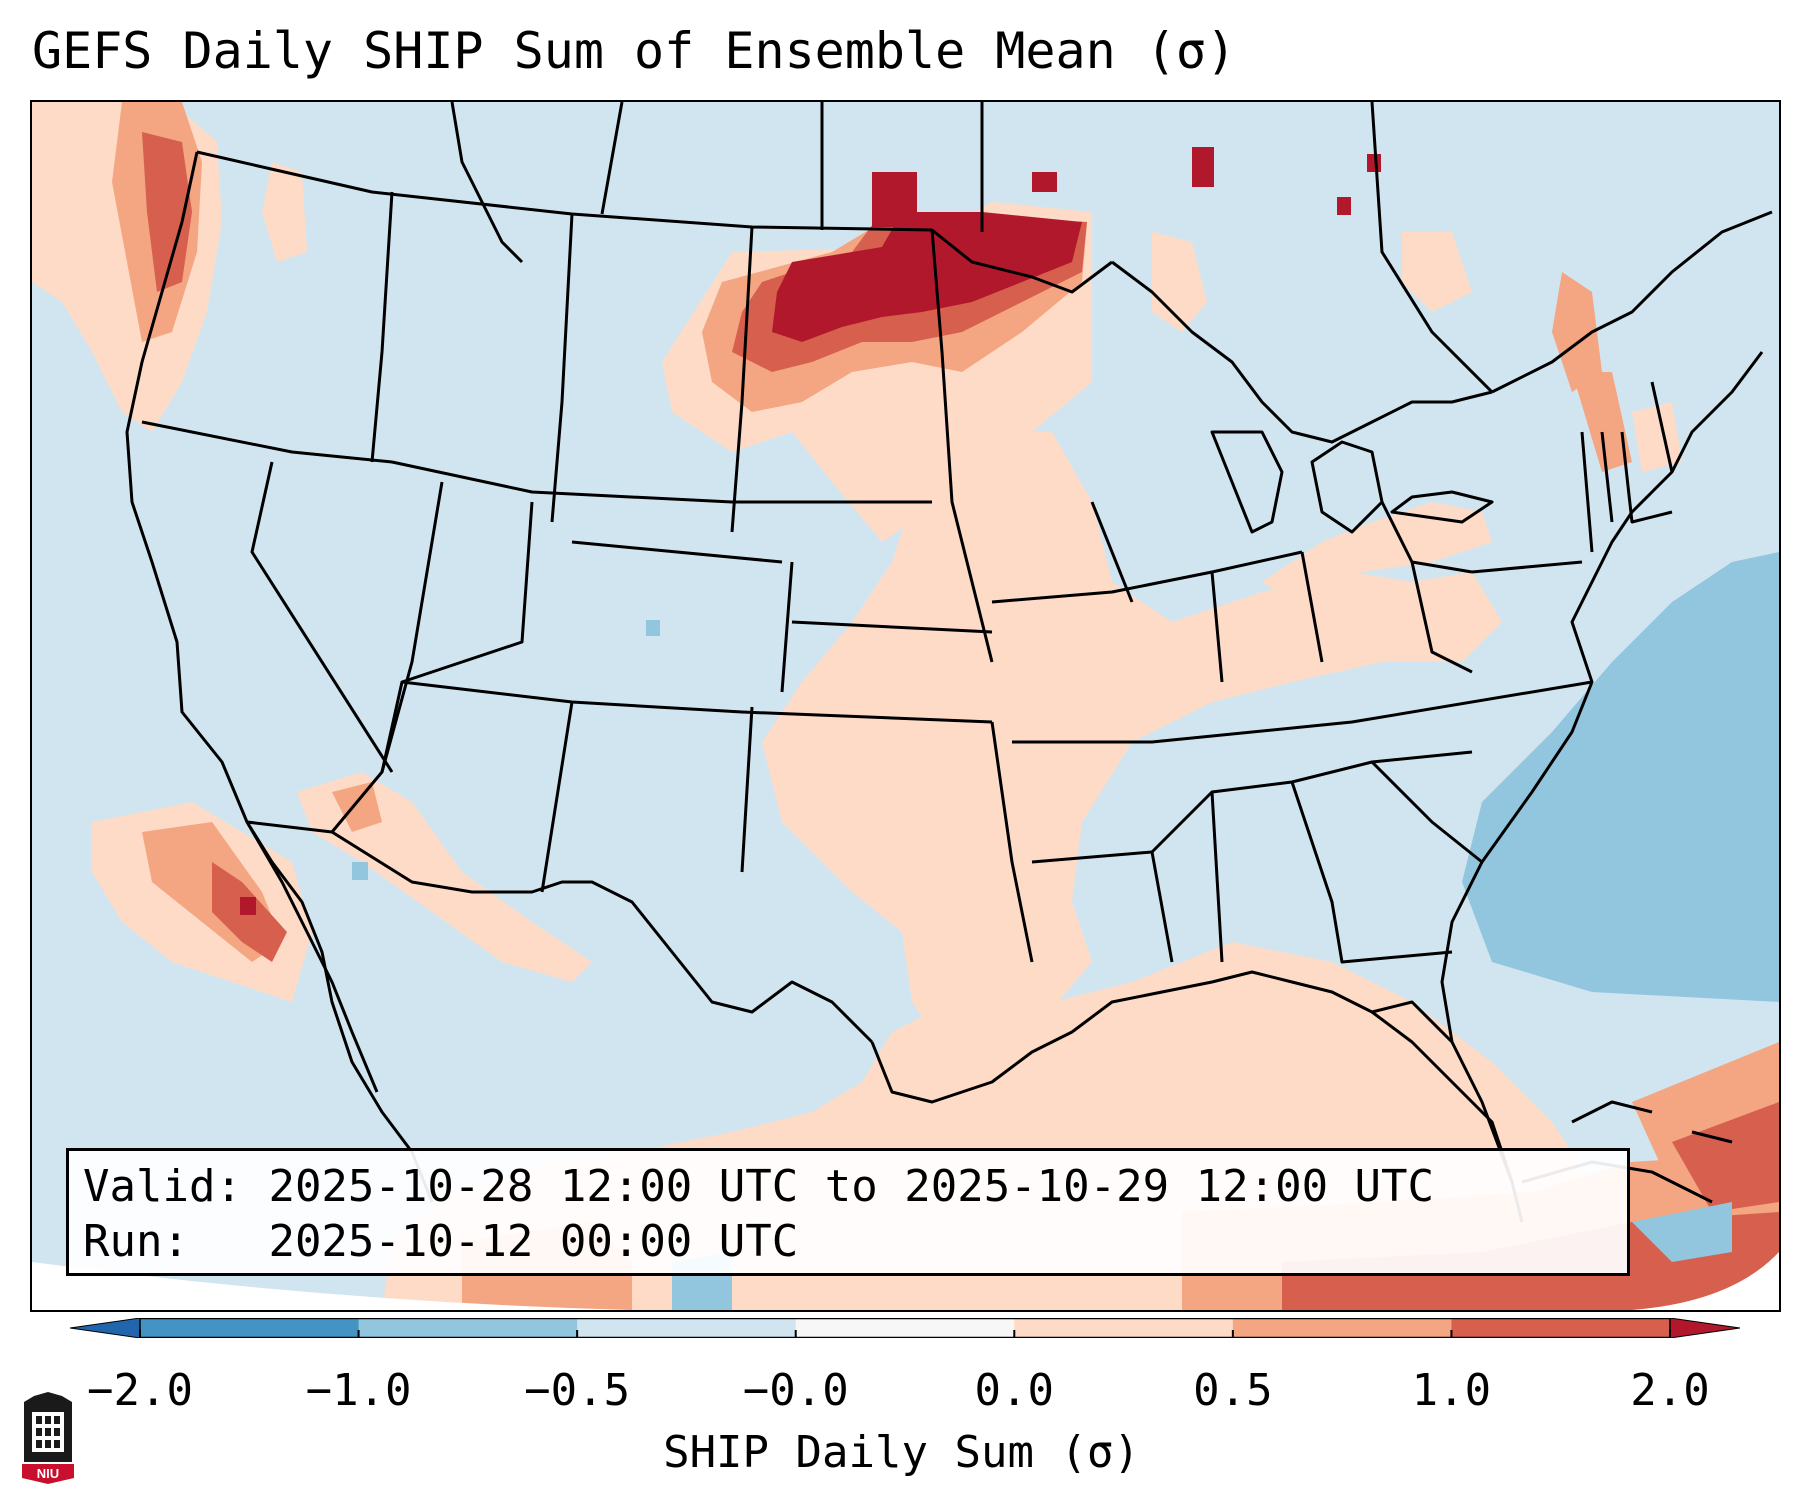 The image size is (1803, 1506). What do you see at coordinates (1014, 1390) in the screenshot?
I see `colorbar-tick-label: 0.0` at bounding box center [1014, 1390].